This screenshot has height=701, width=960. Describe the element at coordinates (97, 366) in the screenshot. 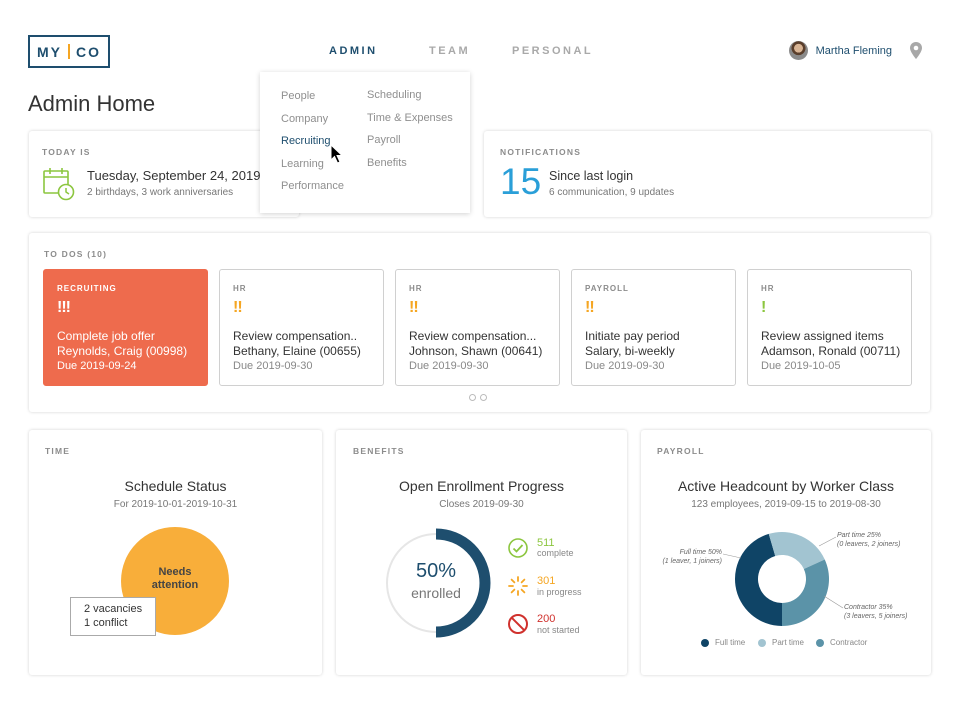

I see `todo-due-date: Due 2019-09-24` at that location.